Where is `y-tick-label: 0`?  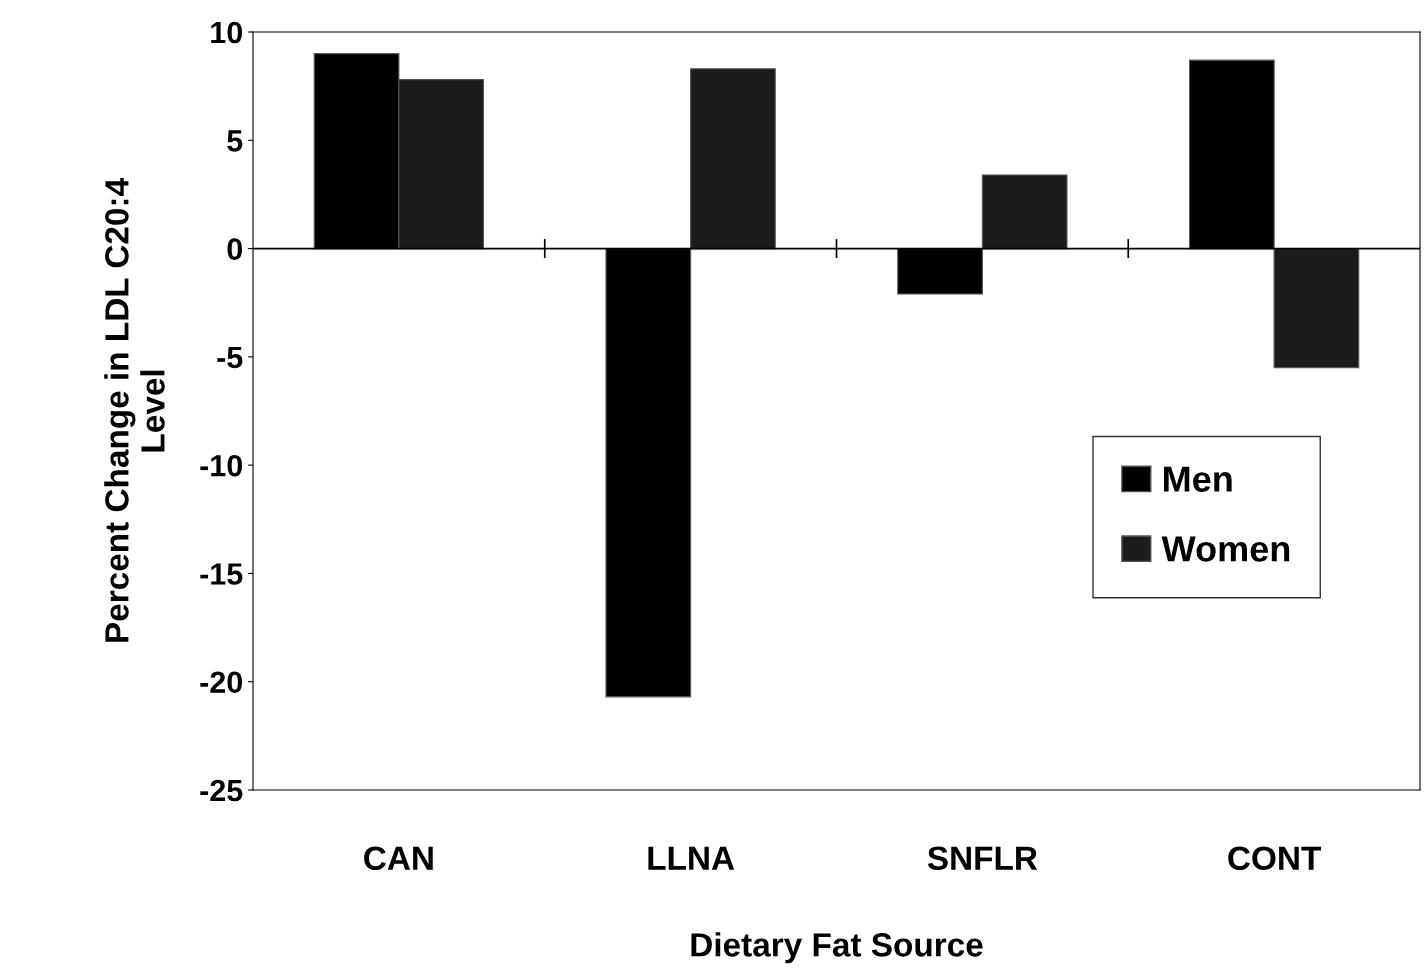 y-tick-label: 0 is located at coordinates (235, 249).